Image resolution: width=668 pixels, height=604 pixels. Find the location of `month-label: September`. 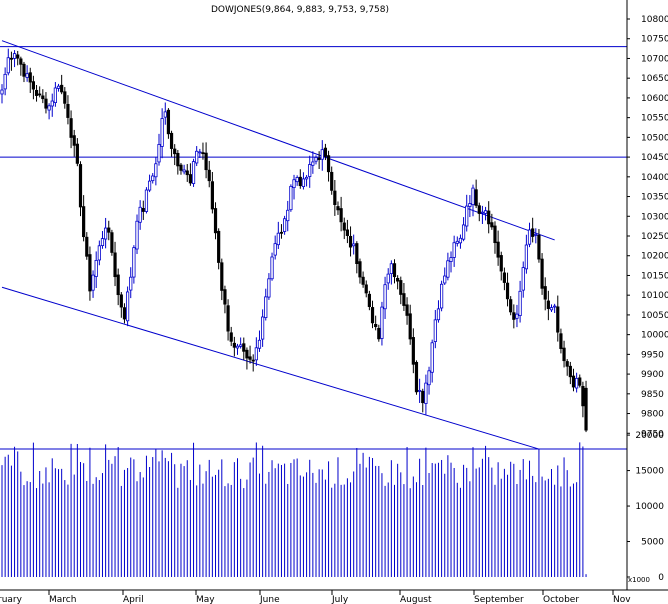

month-label: September is located at coordinates (499, 599).